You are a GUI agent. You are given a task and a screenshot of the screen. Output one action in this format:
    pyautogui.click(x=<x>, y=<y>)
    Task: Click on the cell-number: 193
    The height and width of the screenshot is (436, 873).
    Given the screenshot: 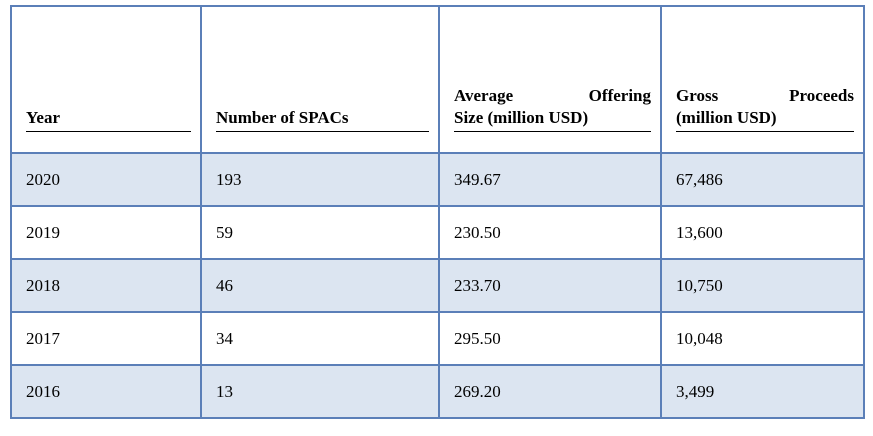 What is the action you would take?
    pyautogui.click(x=320, y=179)
    